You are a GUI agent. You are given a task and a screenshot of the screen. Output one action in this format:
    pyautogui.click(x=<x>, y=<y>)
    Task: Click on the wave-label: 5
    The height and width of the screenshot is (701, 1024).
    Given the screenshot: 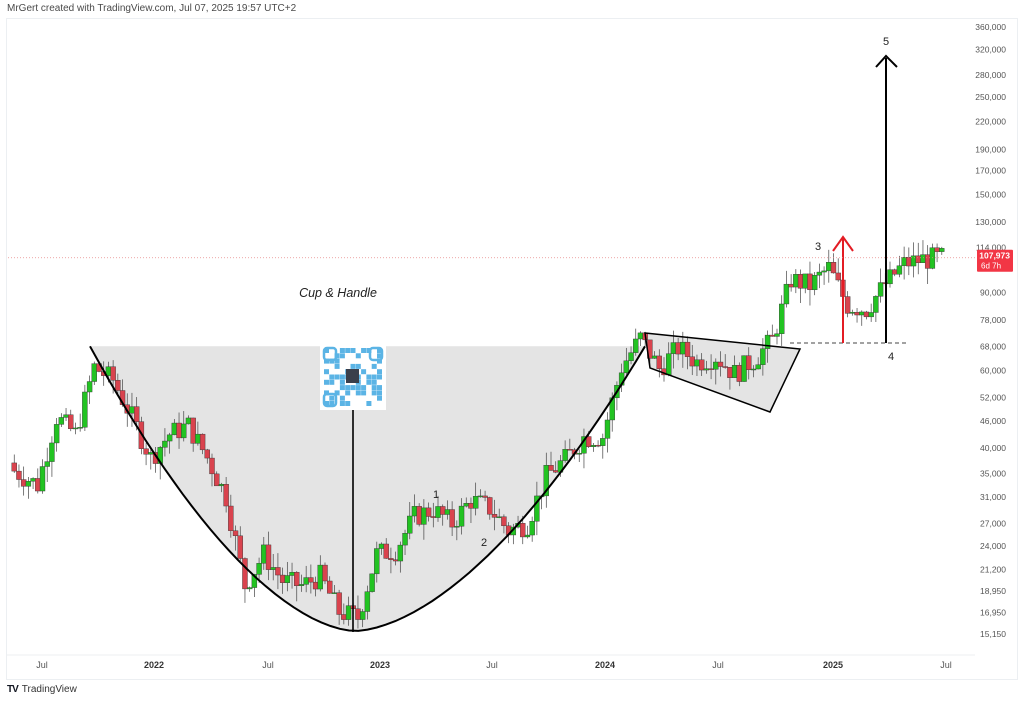 What is the action you would take?
    pyautogui.click(x=886, y=42)
    